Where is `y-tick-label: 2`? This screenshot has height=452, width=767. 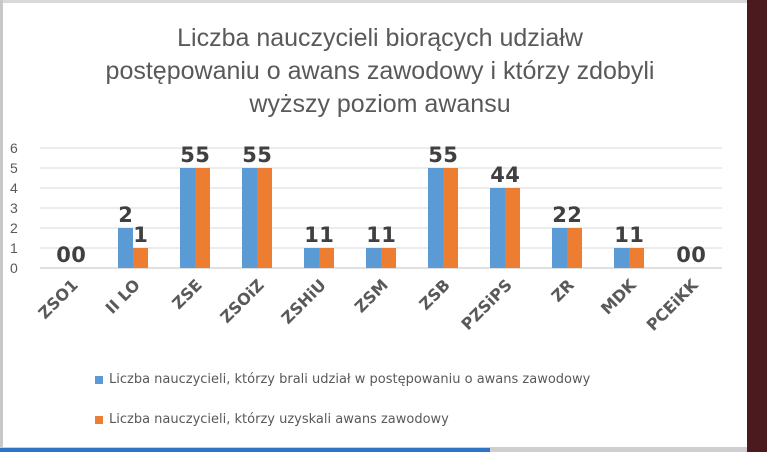
y-tick-label: 2 is located at coordinates (14, 228).